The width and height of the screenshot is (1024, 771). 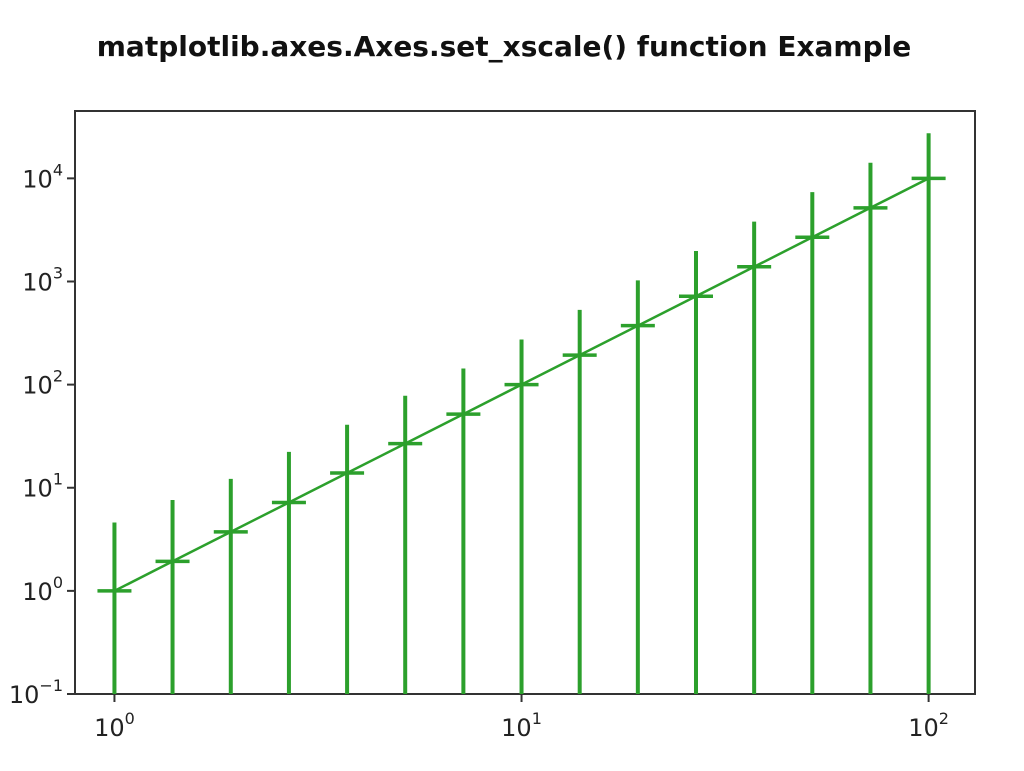 What do you see at coordinates (58, 169) in the screenshot?
I see `y-tick-exponent: 4` at bounding box center [58, 169].